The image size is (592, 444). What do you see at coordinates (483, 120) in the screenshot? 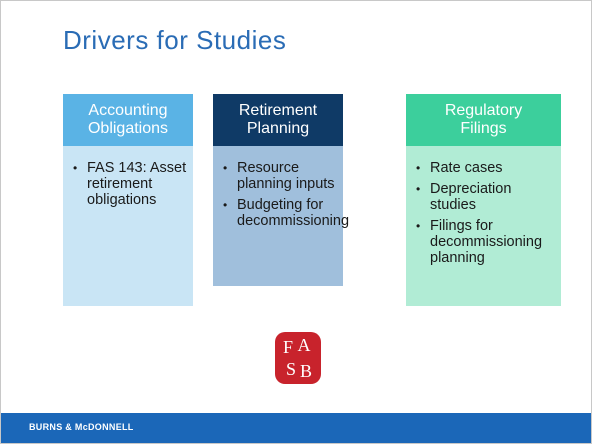
I see `column-header: Regulatory Filings` at bounding box center [483, 120].